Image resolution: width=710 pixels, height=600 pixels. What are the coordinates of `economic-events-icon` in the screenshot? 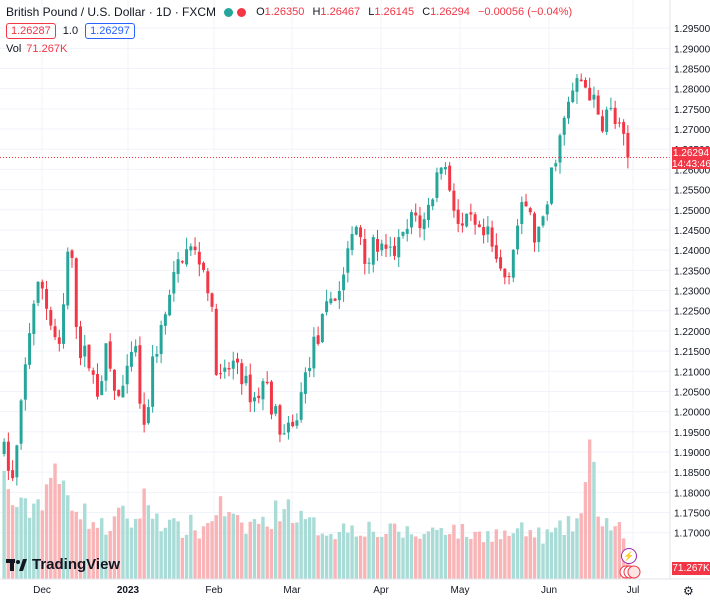 It's located at (630, 572).